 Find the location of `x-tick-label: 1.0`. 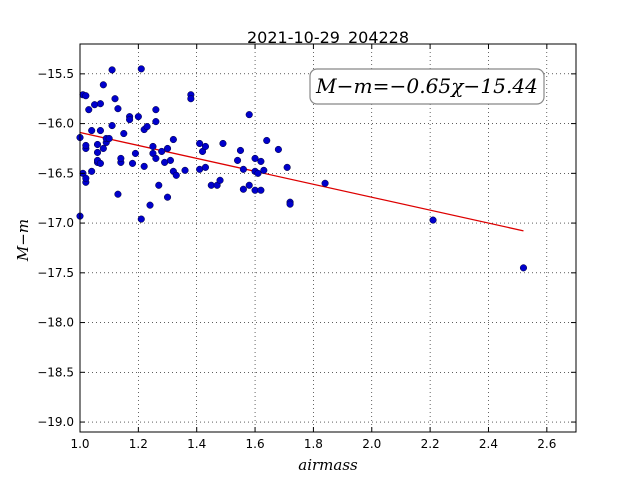

x-tick-label: 1.0 is located at coordinates (79, 444).